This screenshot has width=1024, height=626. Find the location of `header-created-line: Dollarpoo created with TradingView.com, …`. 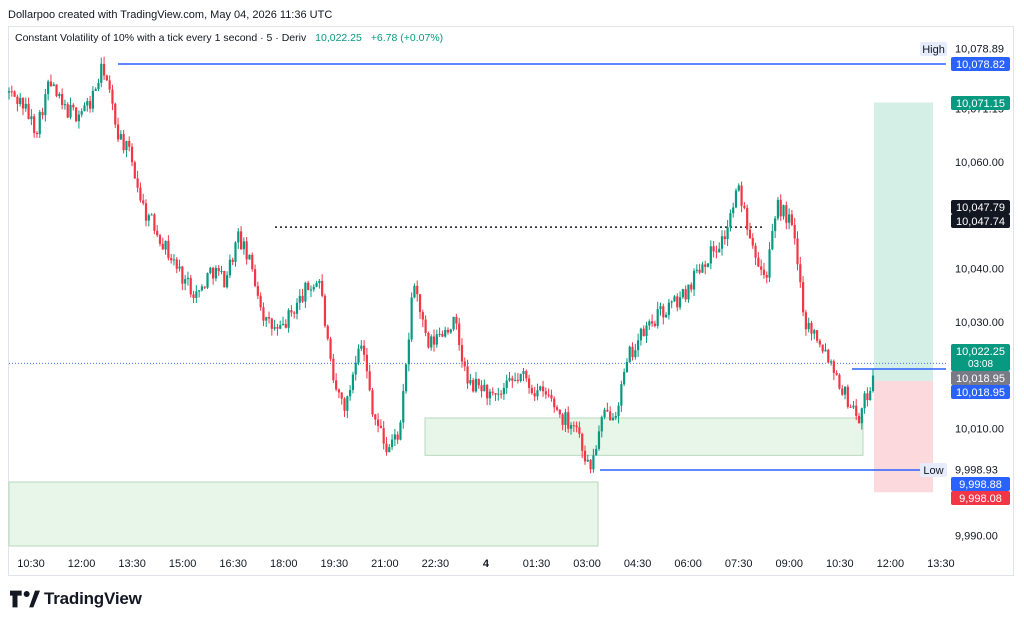

header-created-line: Dollarpoo created with TradingView.com, … is located at coordinates (170, 15).